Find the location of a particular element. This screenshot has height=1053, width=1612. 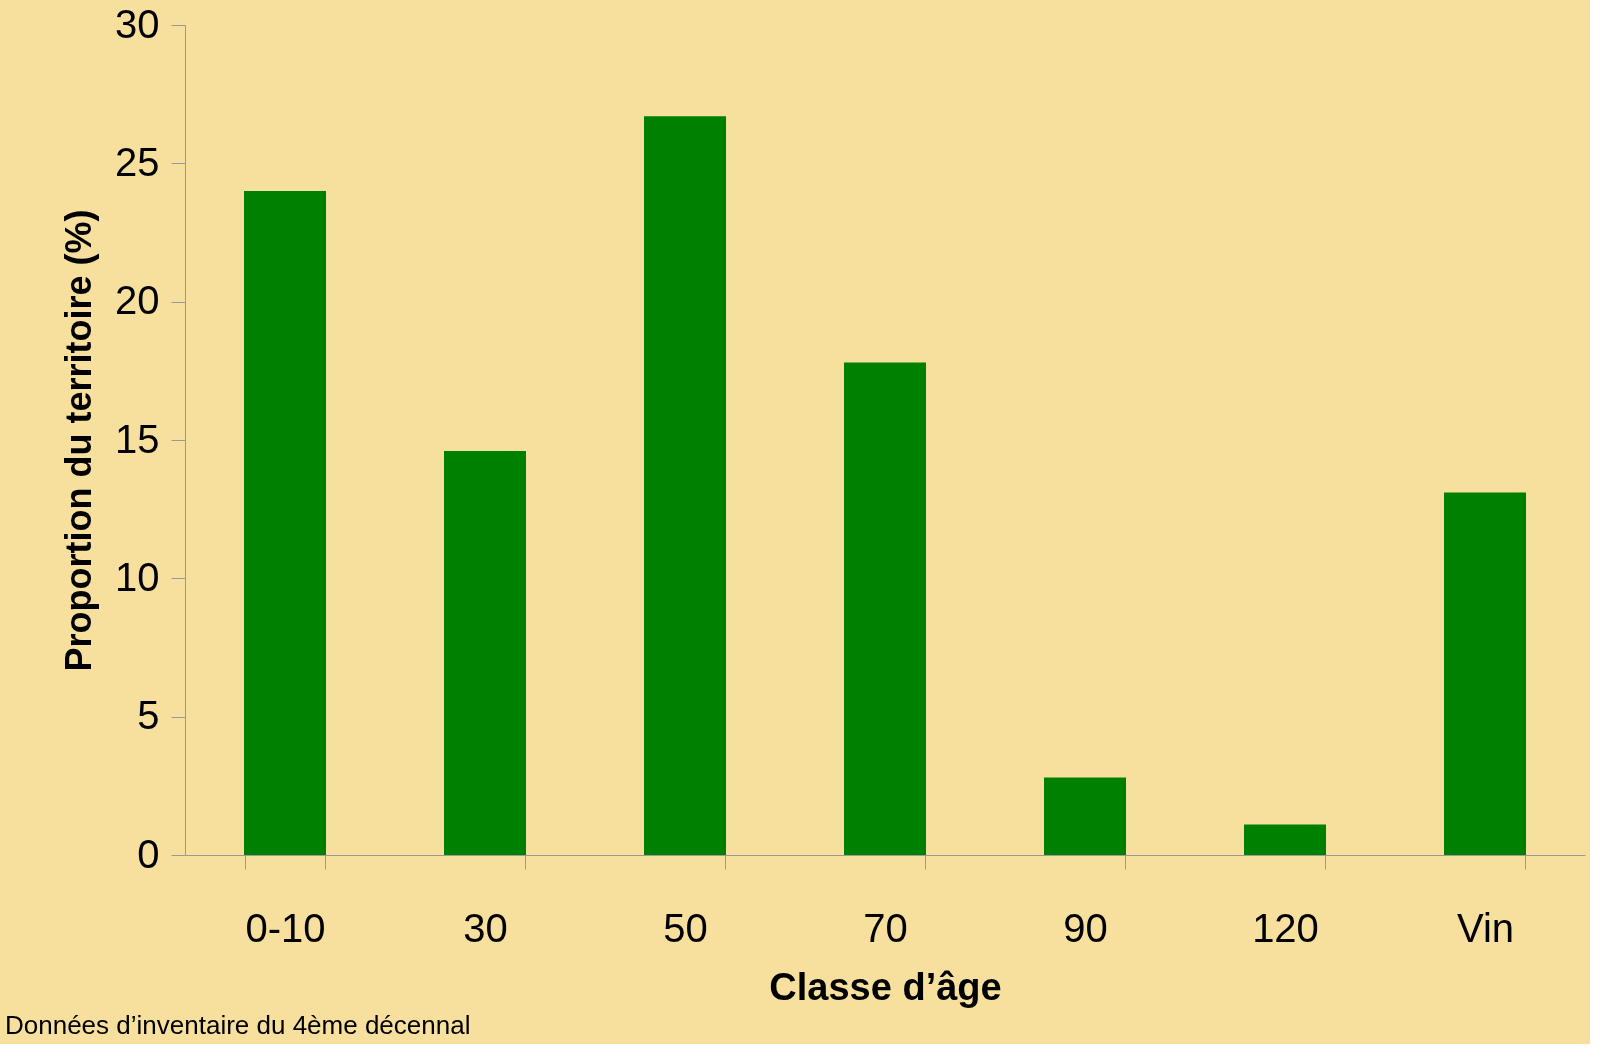

y-tick-label: 0 is located at coordinates (148, 853).